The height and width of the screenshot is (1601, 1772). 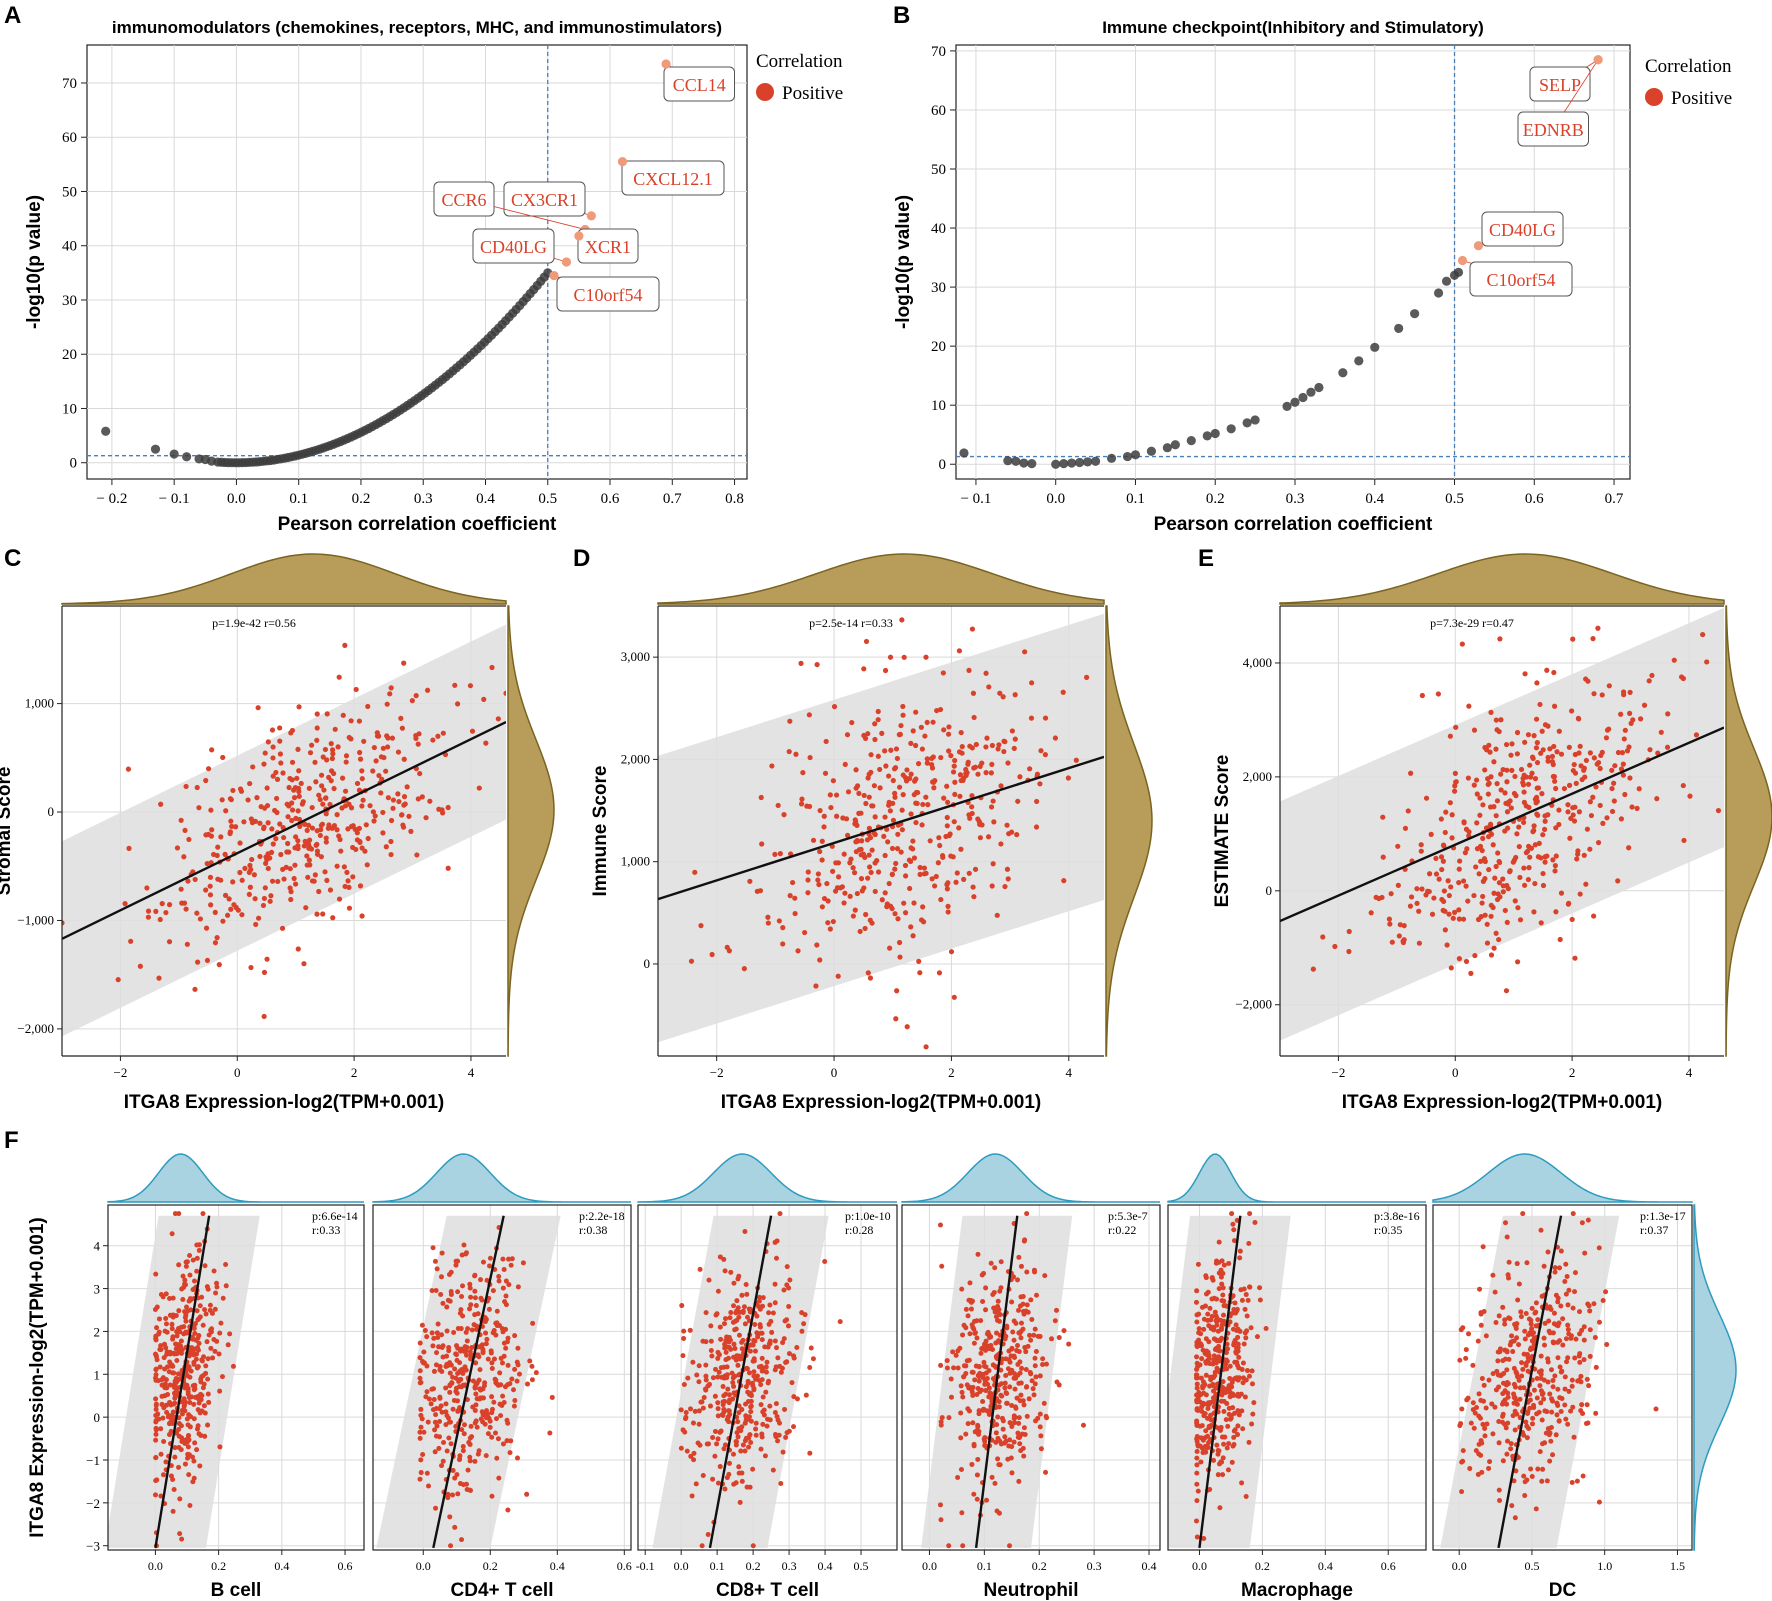 What do you see at coordinates (645, 1566) in the screenshot?
I see `x-tick-label: -0.1` at bounding box center [645, 1566].